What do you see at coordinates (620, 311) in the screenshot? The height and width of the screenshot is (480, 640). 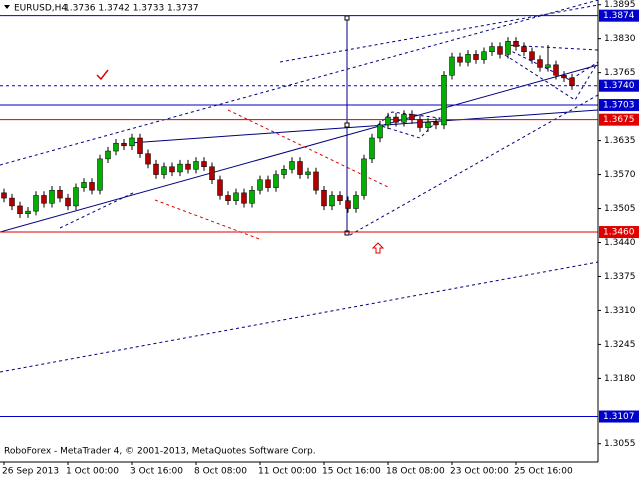 I see `y-tick-label: 1.3310` at bounding box center [620, 311].